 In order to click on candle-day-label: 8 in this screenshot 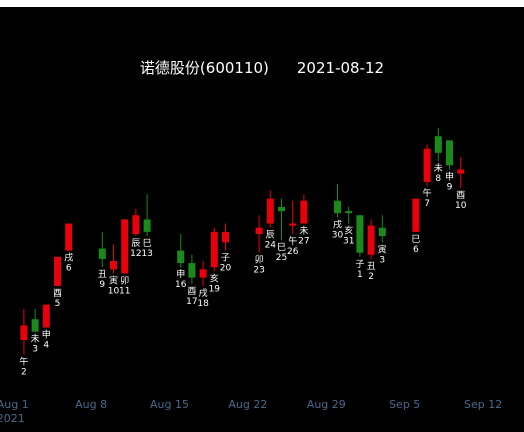, I will do `click(438, 179)`.